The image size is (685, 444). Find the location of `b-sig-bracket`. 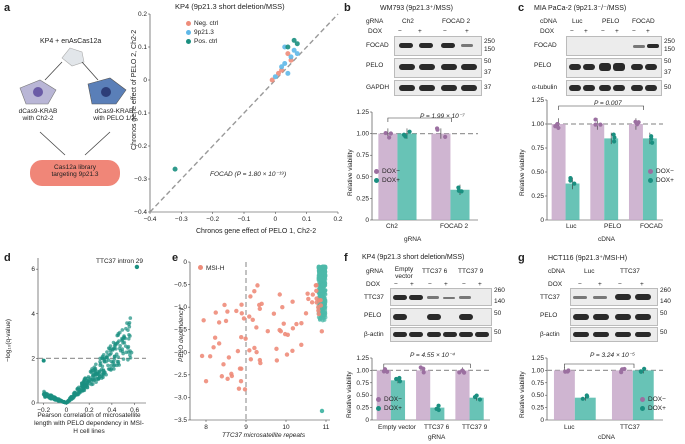

b-sig-bracket is located at coordinates (419, 119).